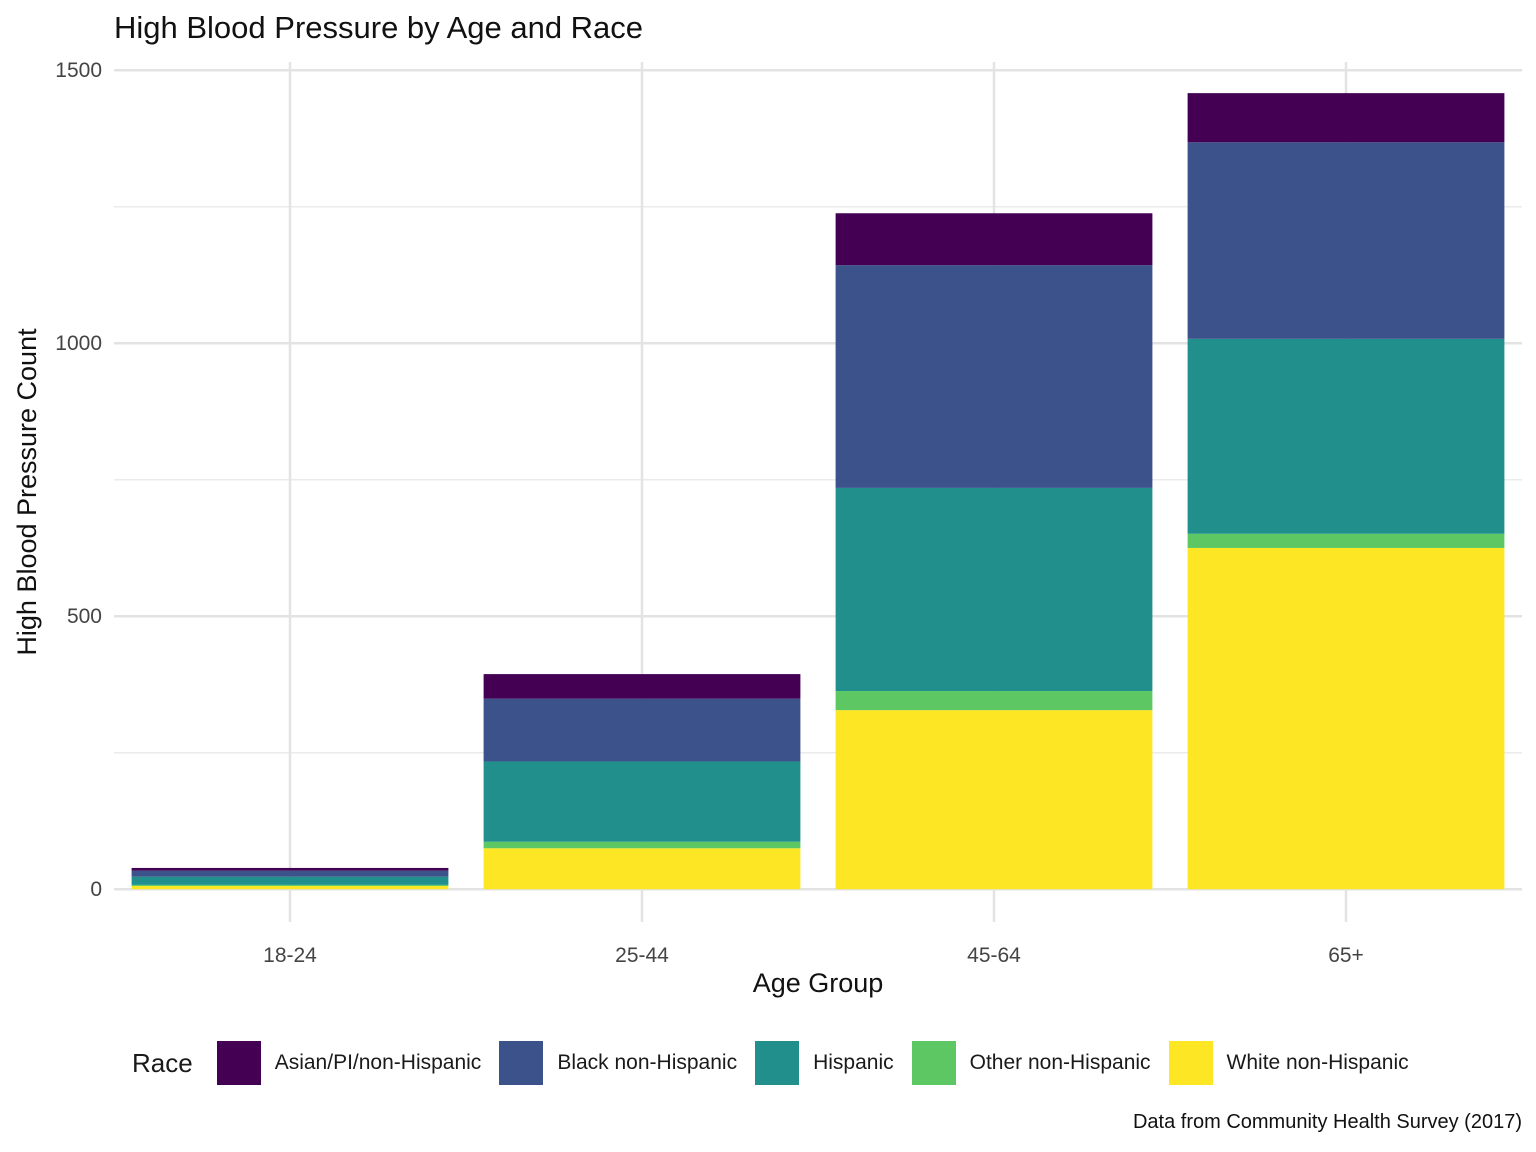  What do you see at coordinates (994, 955) in the screenshot?
I see `x-tick-label-45-64: 45-64` at bounding box center [994, 955].